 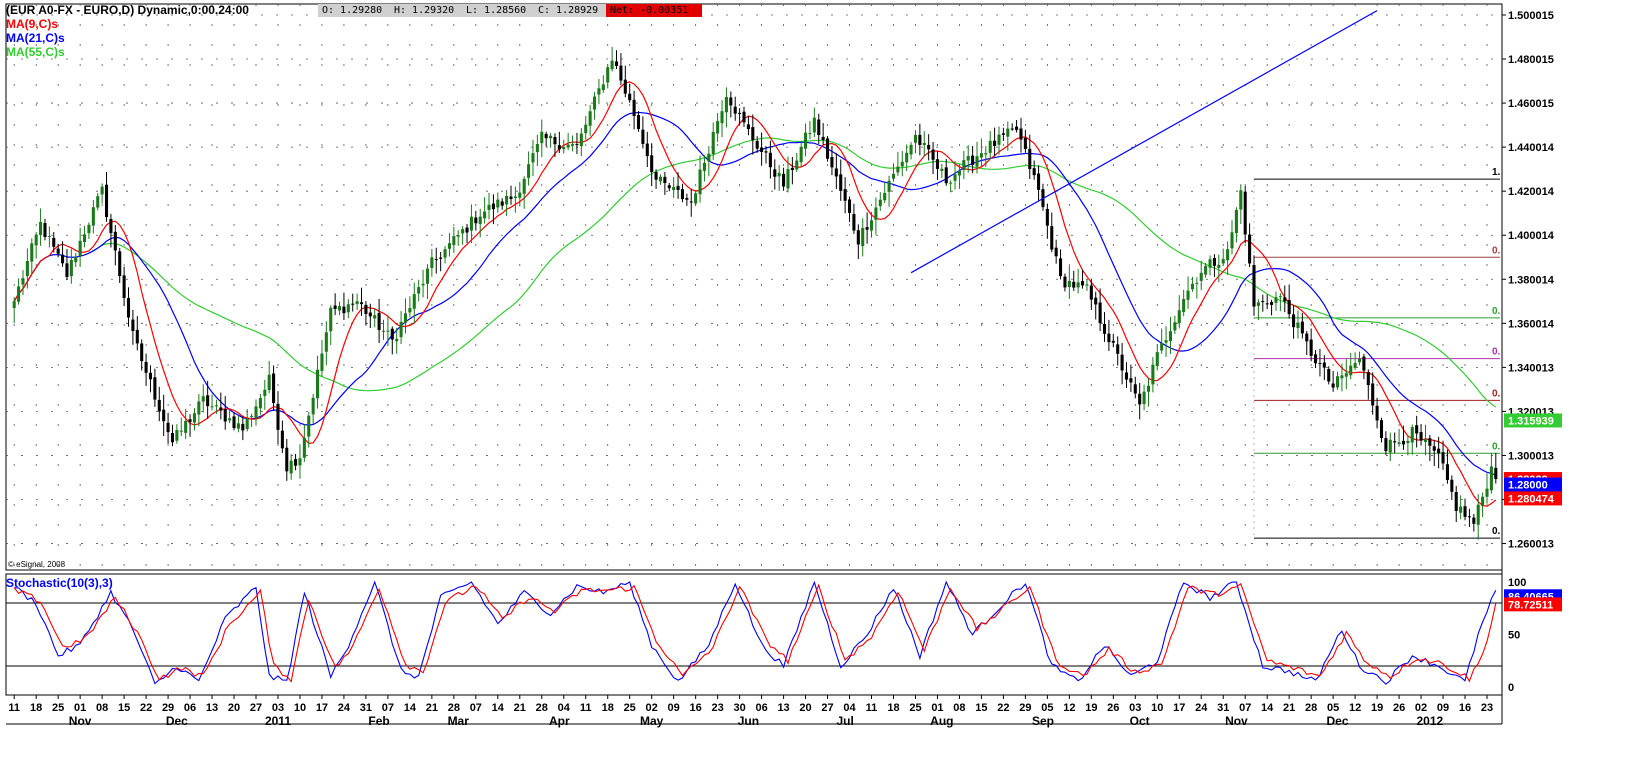 I want to click on price-tag-text: 1.28000, so click(x=1528, y=486).